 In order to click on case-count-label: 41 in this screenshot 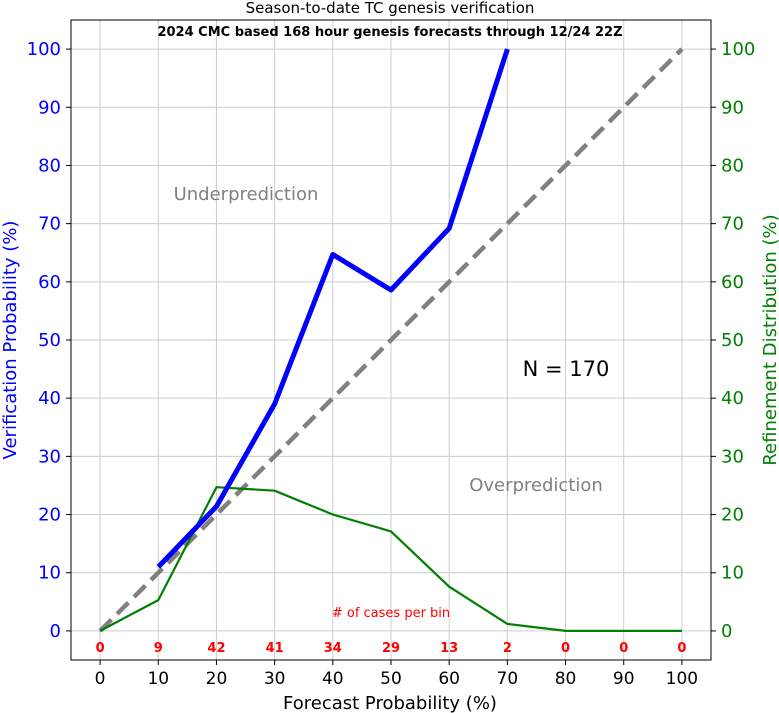, I will do `click(275, 648)`.